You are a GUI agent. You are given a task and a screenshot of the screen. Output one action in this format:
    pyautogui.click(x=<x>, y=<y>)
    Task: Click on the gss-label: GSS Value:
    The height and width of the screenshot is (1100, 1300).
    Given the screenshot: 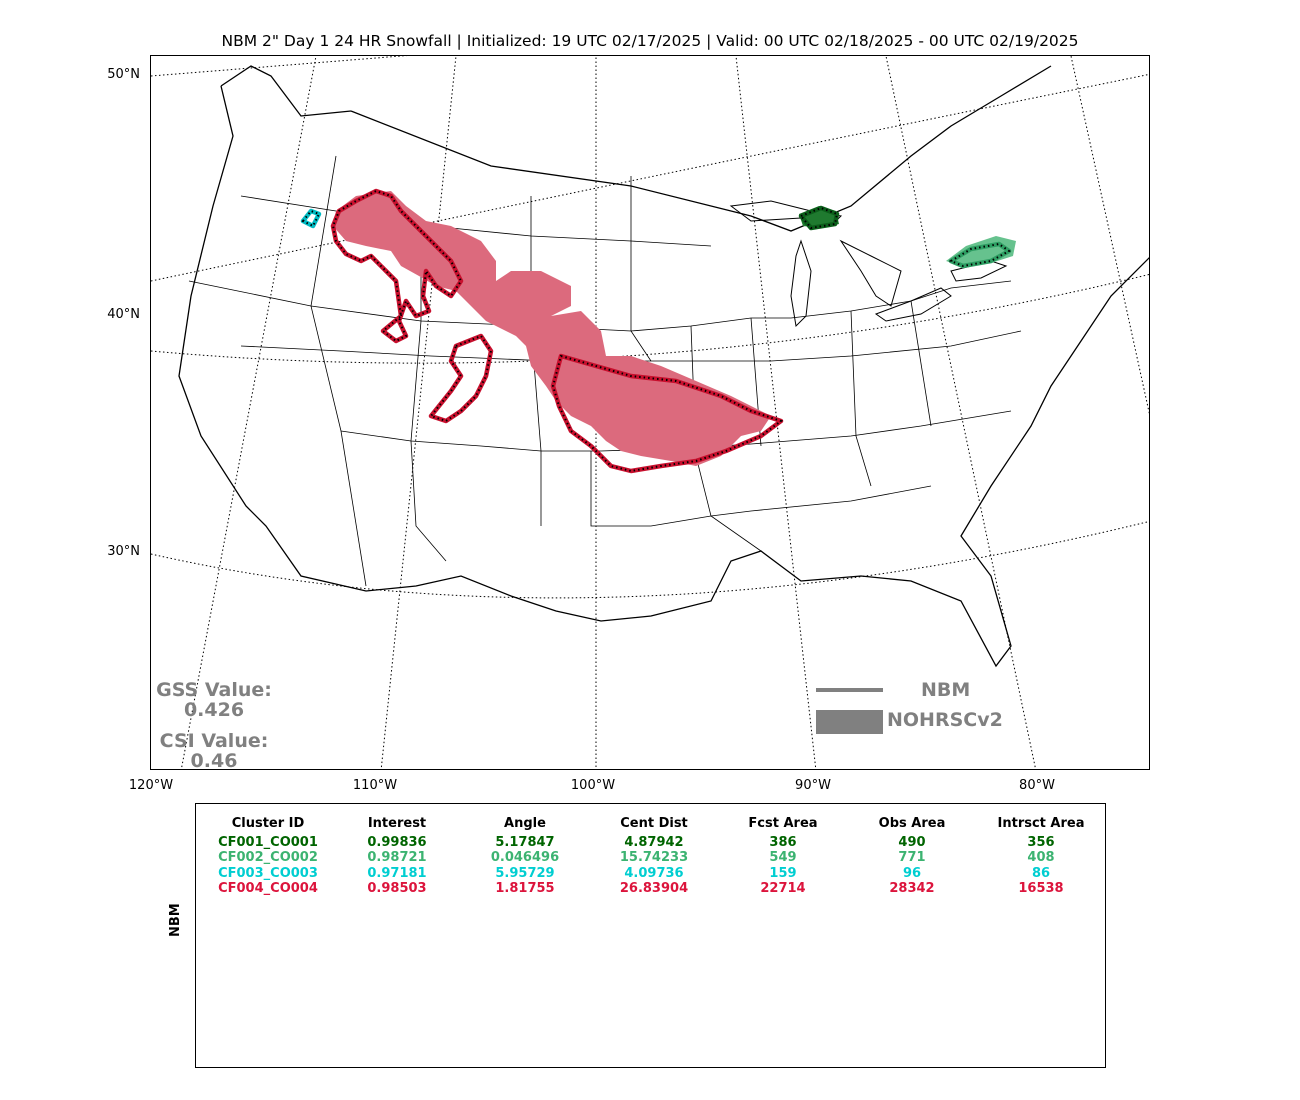 What is the action you would take?
    pyautogui.click(x=214, y=690)
    